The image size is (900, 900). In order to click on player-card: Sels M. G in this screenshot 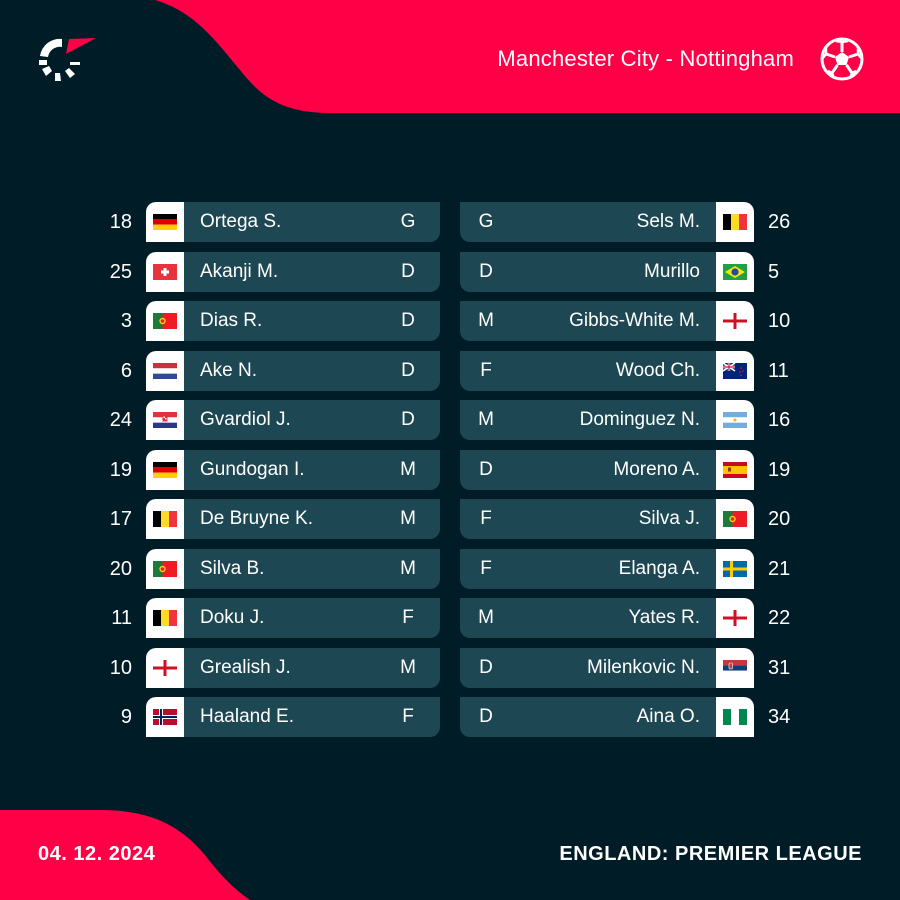, I will do `click(607, 222)`.